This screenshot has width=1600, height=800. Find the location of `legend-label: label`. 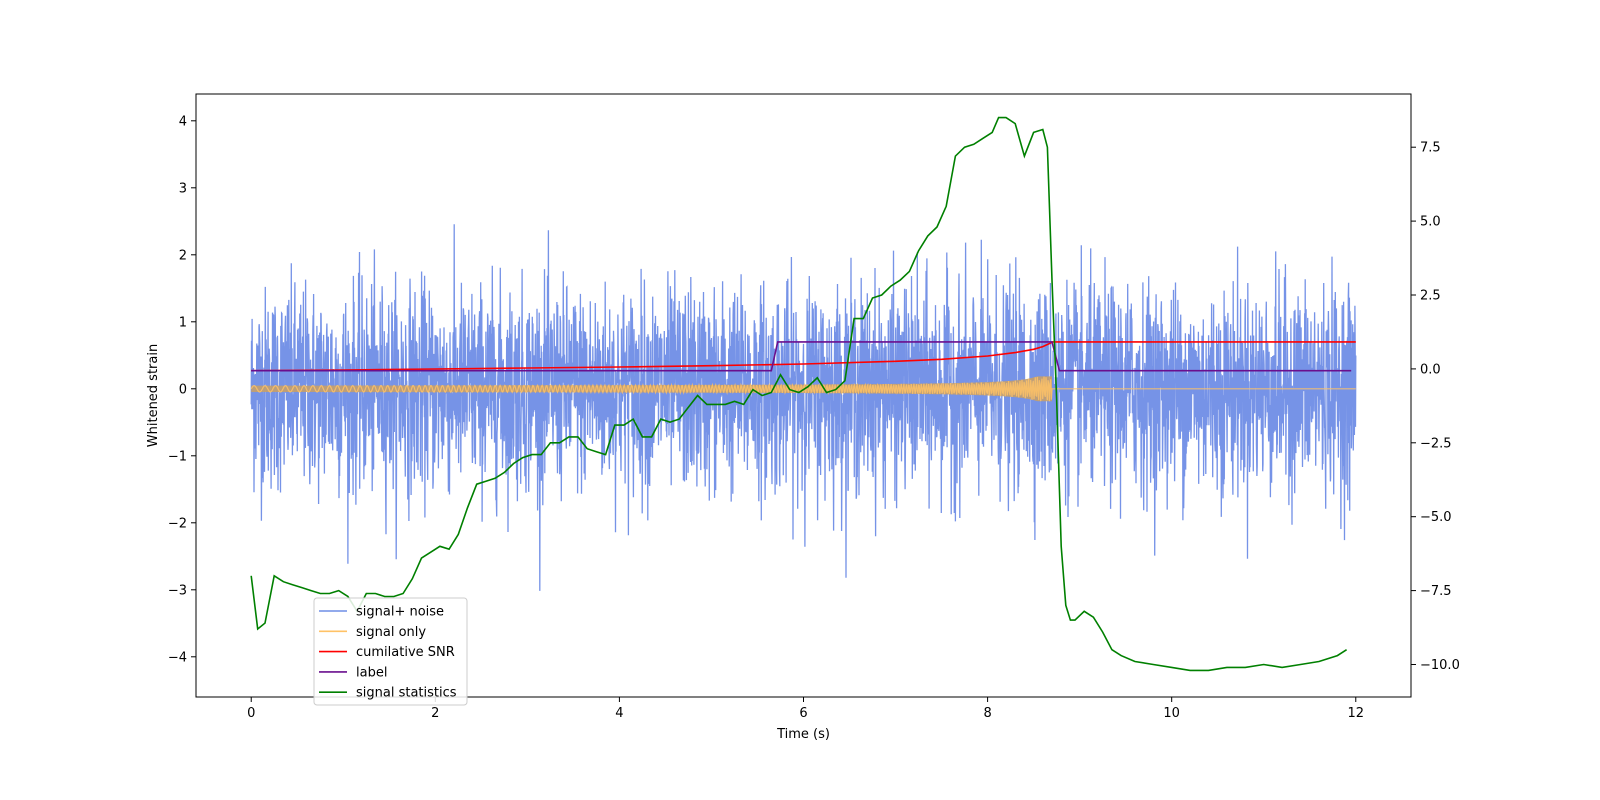

legend-label: label is located at coordinates (371, 672).